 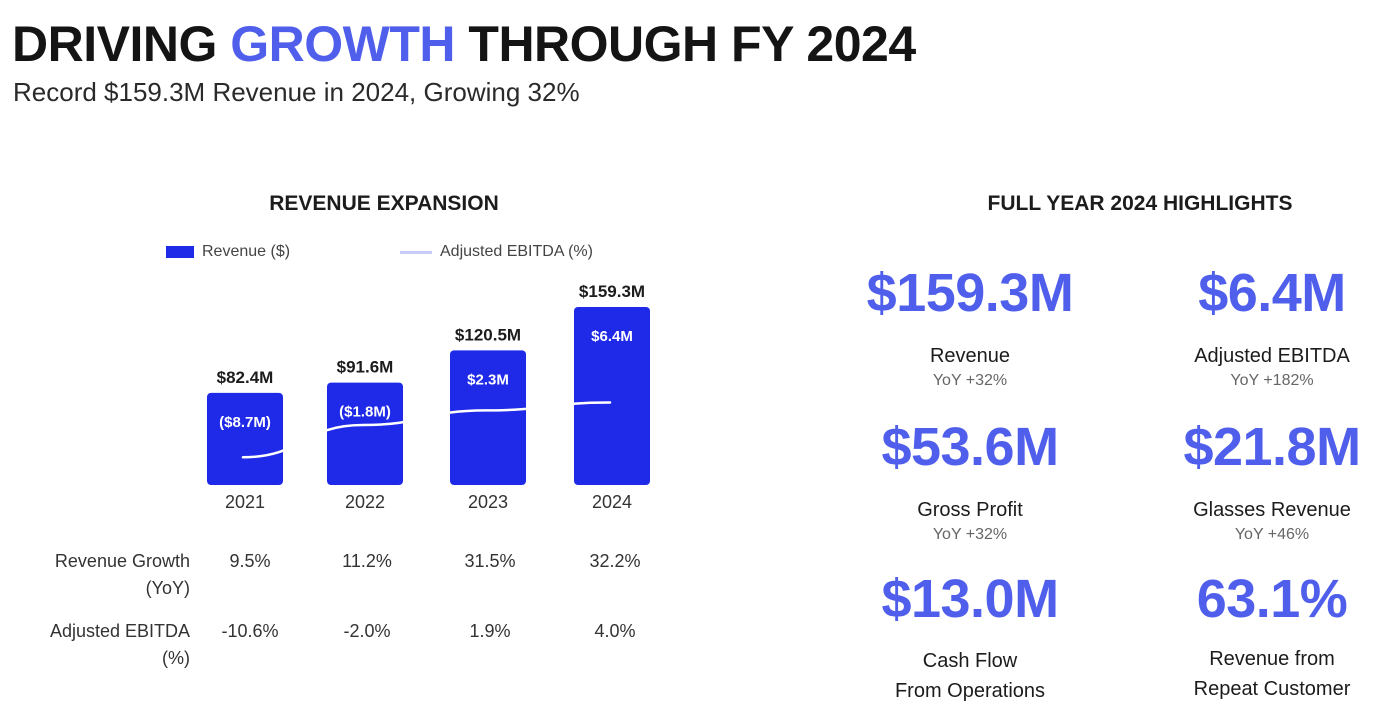 I want to click on table-cell: 32.2%, so click(x=615, y=561).